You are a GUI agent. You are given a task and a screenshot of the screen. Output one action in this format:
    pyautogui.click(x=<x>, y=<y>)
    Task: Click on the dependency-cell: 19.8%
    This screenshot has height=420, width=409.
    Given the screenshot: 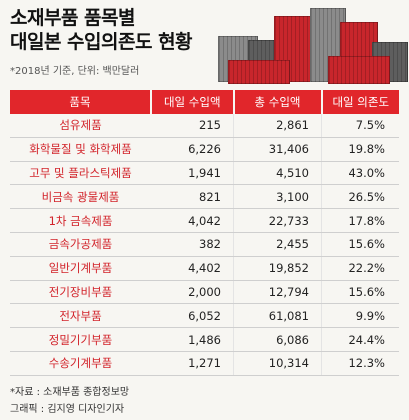 What is the action you would take?
    pyautogui.click(x=360, y=149)
    